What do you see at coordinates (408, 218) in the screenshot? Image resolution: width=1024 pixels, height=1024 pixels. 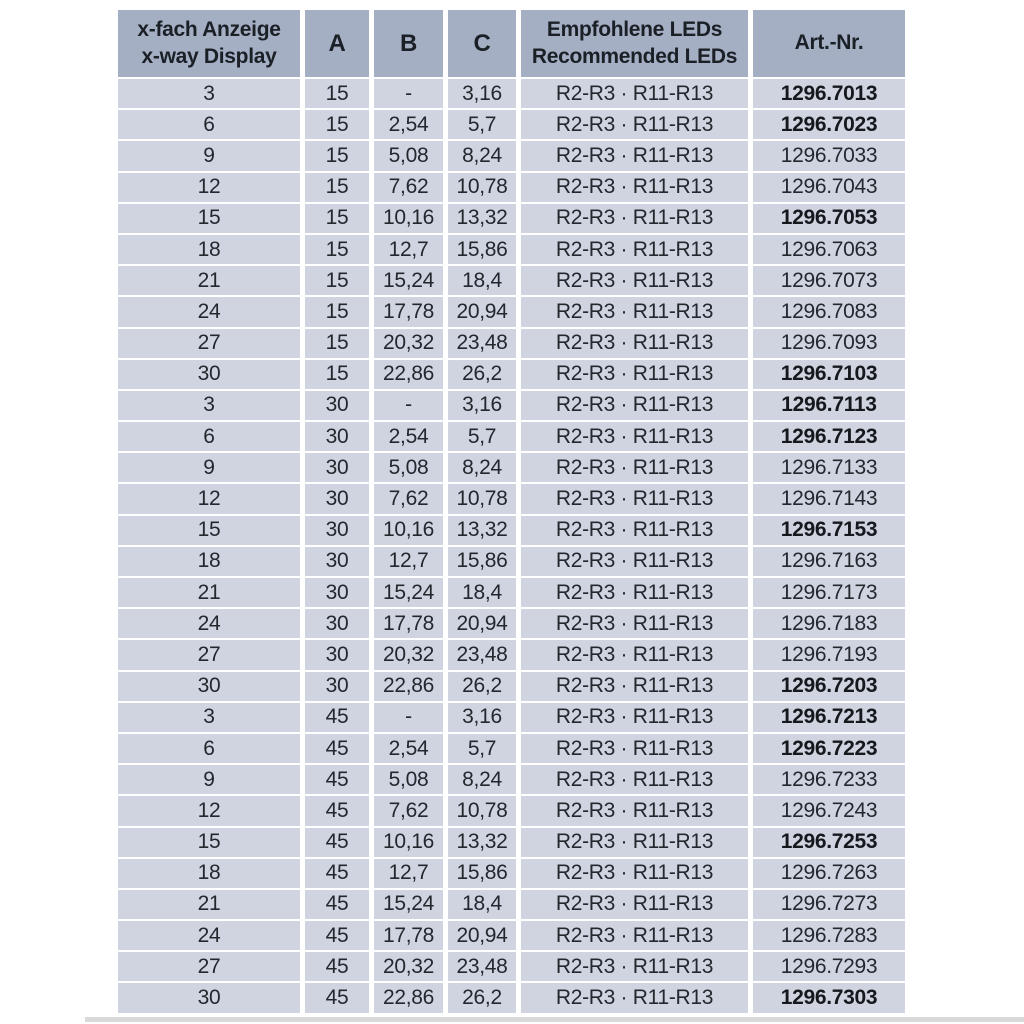 I see `cell-b: 10,16` at bounding box center [408, 218].